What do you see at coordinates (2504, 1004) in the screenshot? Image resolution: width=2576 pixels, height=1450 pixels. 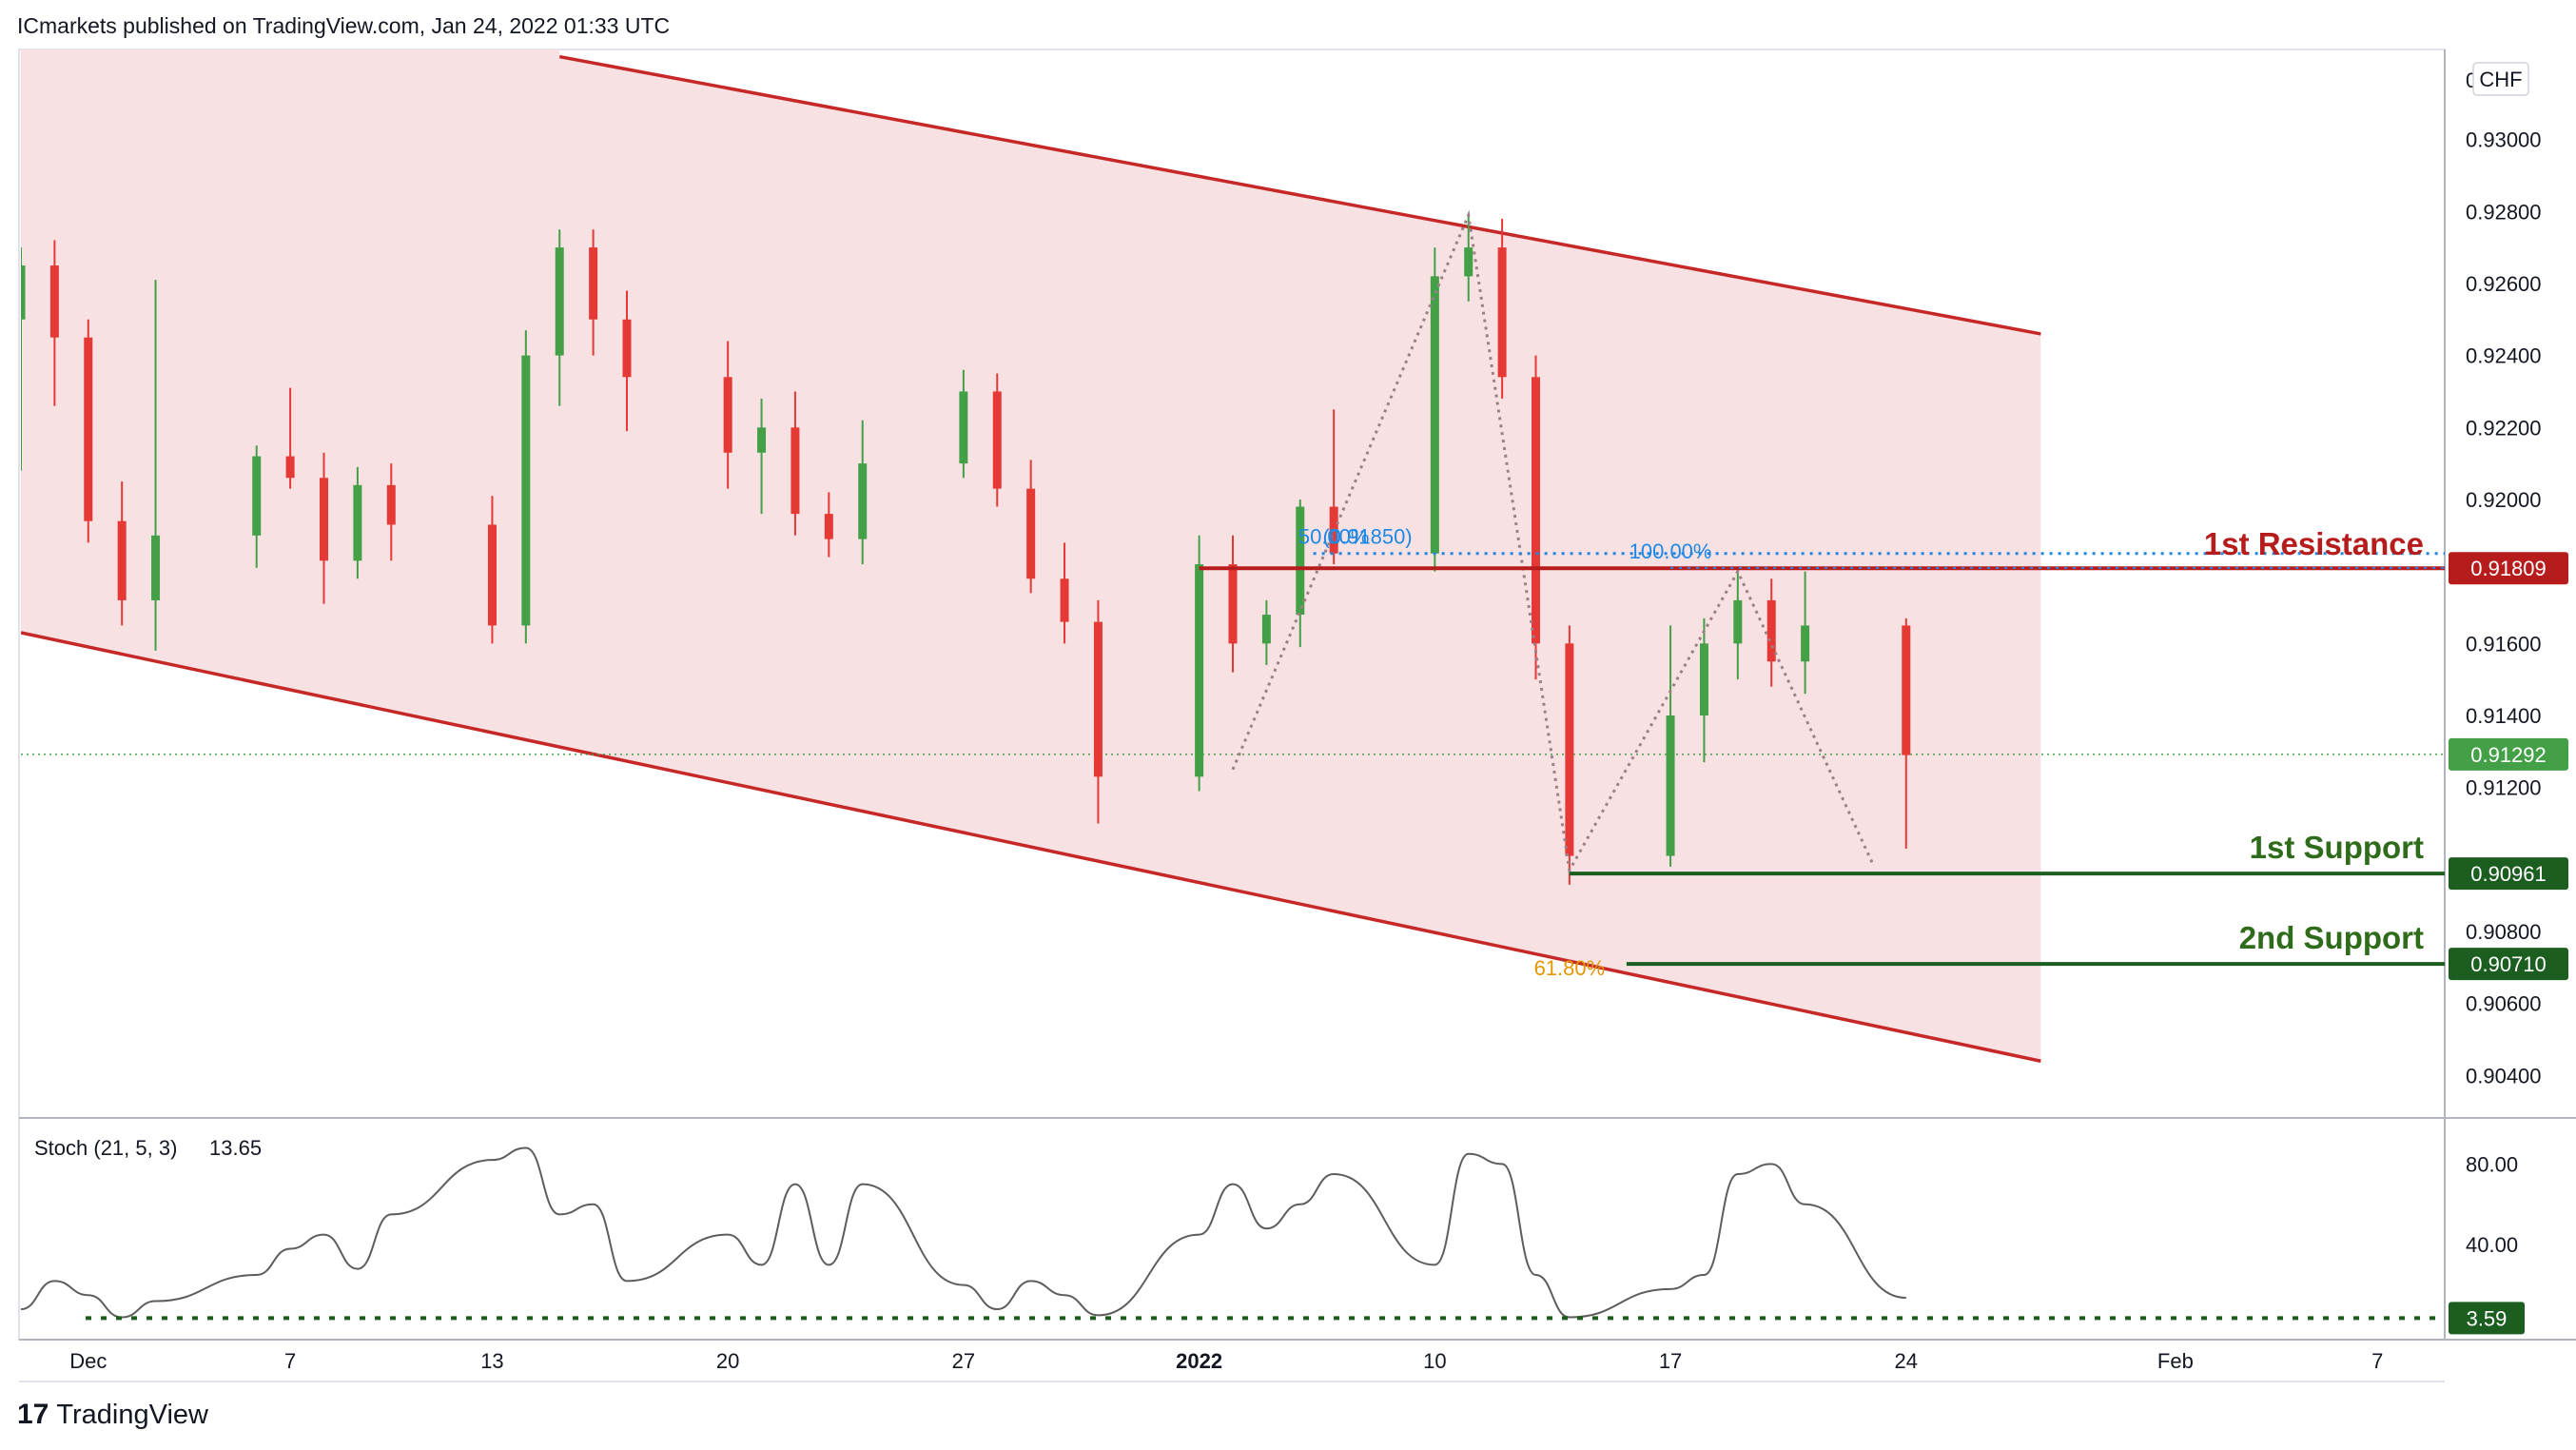 I see `price-tick: 0.90600` at bounding box center [2504, 1004].